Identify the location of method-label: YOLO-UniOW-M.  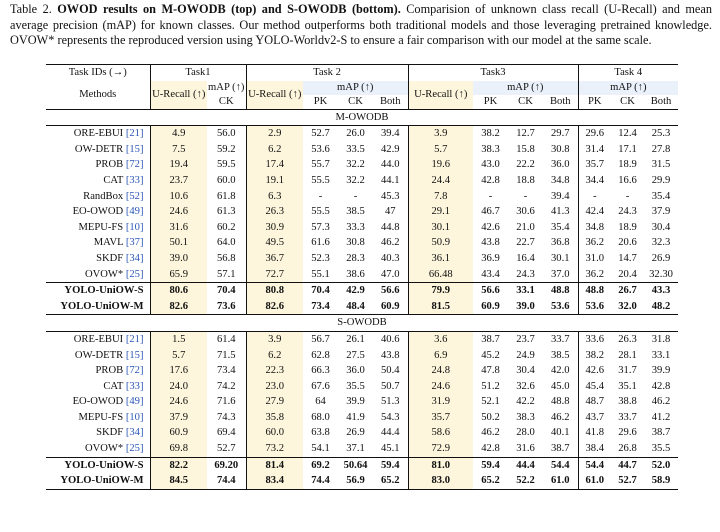
(102, 306).